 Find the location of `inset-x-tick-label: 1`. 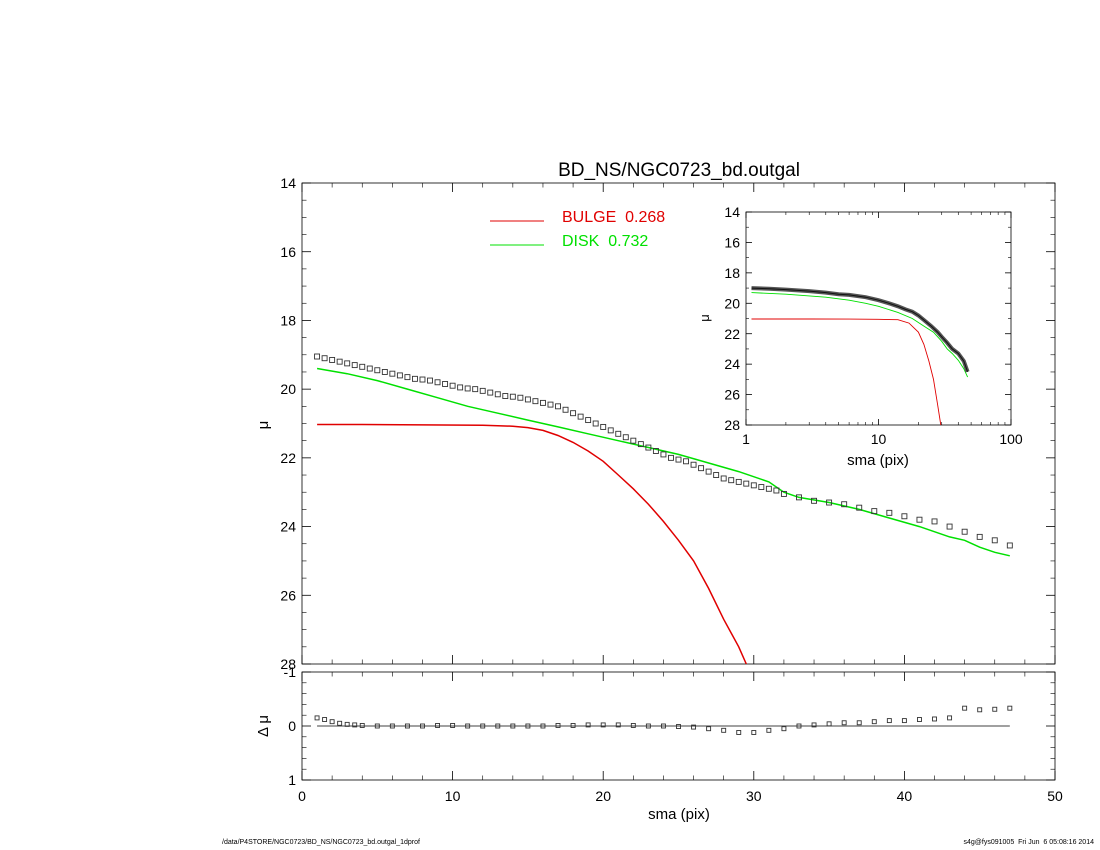

inset-x-tick-label: 1 is located at coordinates (746, 439).